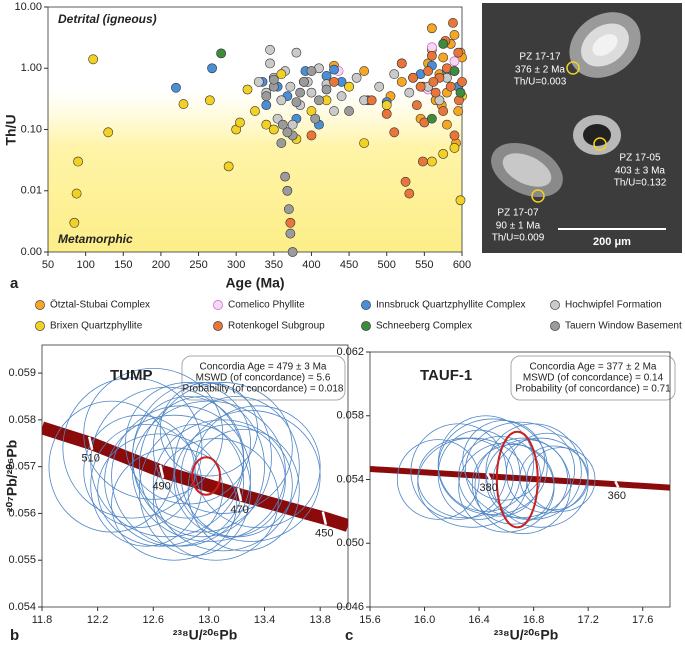  Describe the element at coordinates (276, 326) in the screenshot. I see `legend-label: Rotenkogel Subgroup` at that location.